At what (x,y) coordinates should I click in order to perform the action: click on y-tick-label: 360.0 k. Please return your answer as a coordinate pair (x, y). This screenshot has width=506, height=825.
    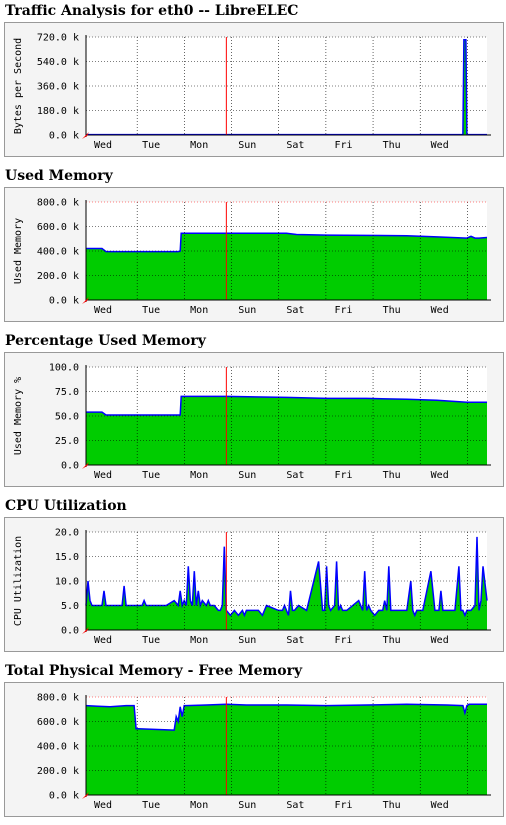
    Looking at the image, I should click on (58, 87).